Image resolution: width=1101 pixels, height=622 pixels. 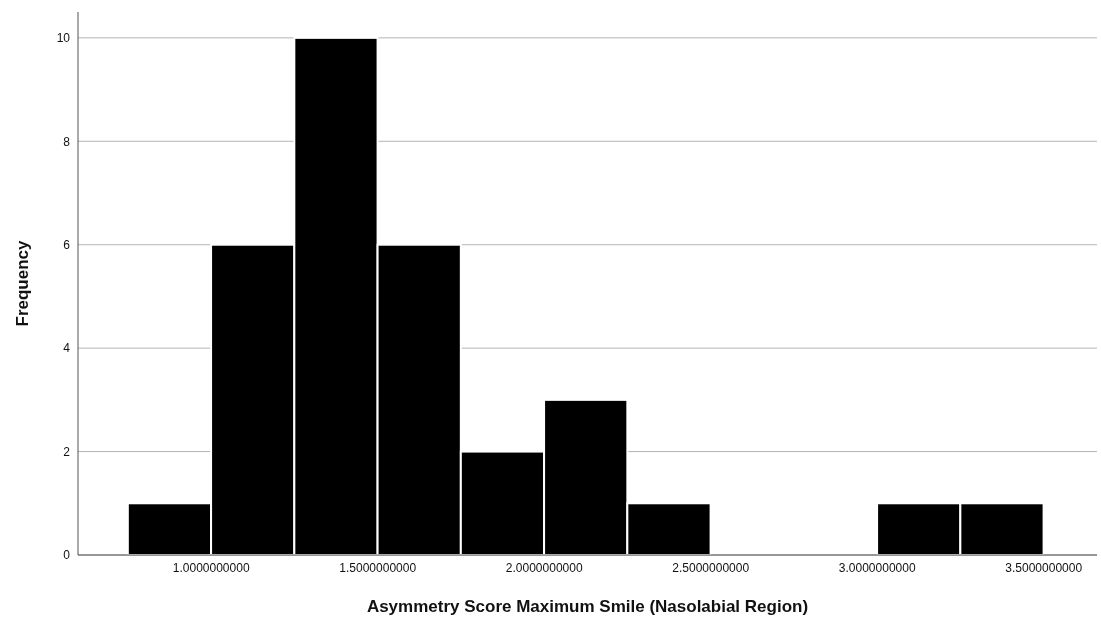 What do you see at coordinates (544, 567) in the screenshot?
I see `x-tick-label: 2.0000000000` at bounding box center [544, 567].